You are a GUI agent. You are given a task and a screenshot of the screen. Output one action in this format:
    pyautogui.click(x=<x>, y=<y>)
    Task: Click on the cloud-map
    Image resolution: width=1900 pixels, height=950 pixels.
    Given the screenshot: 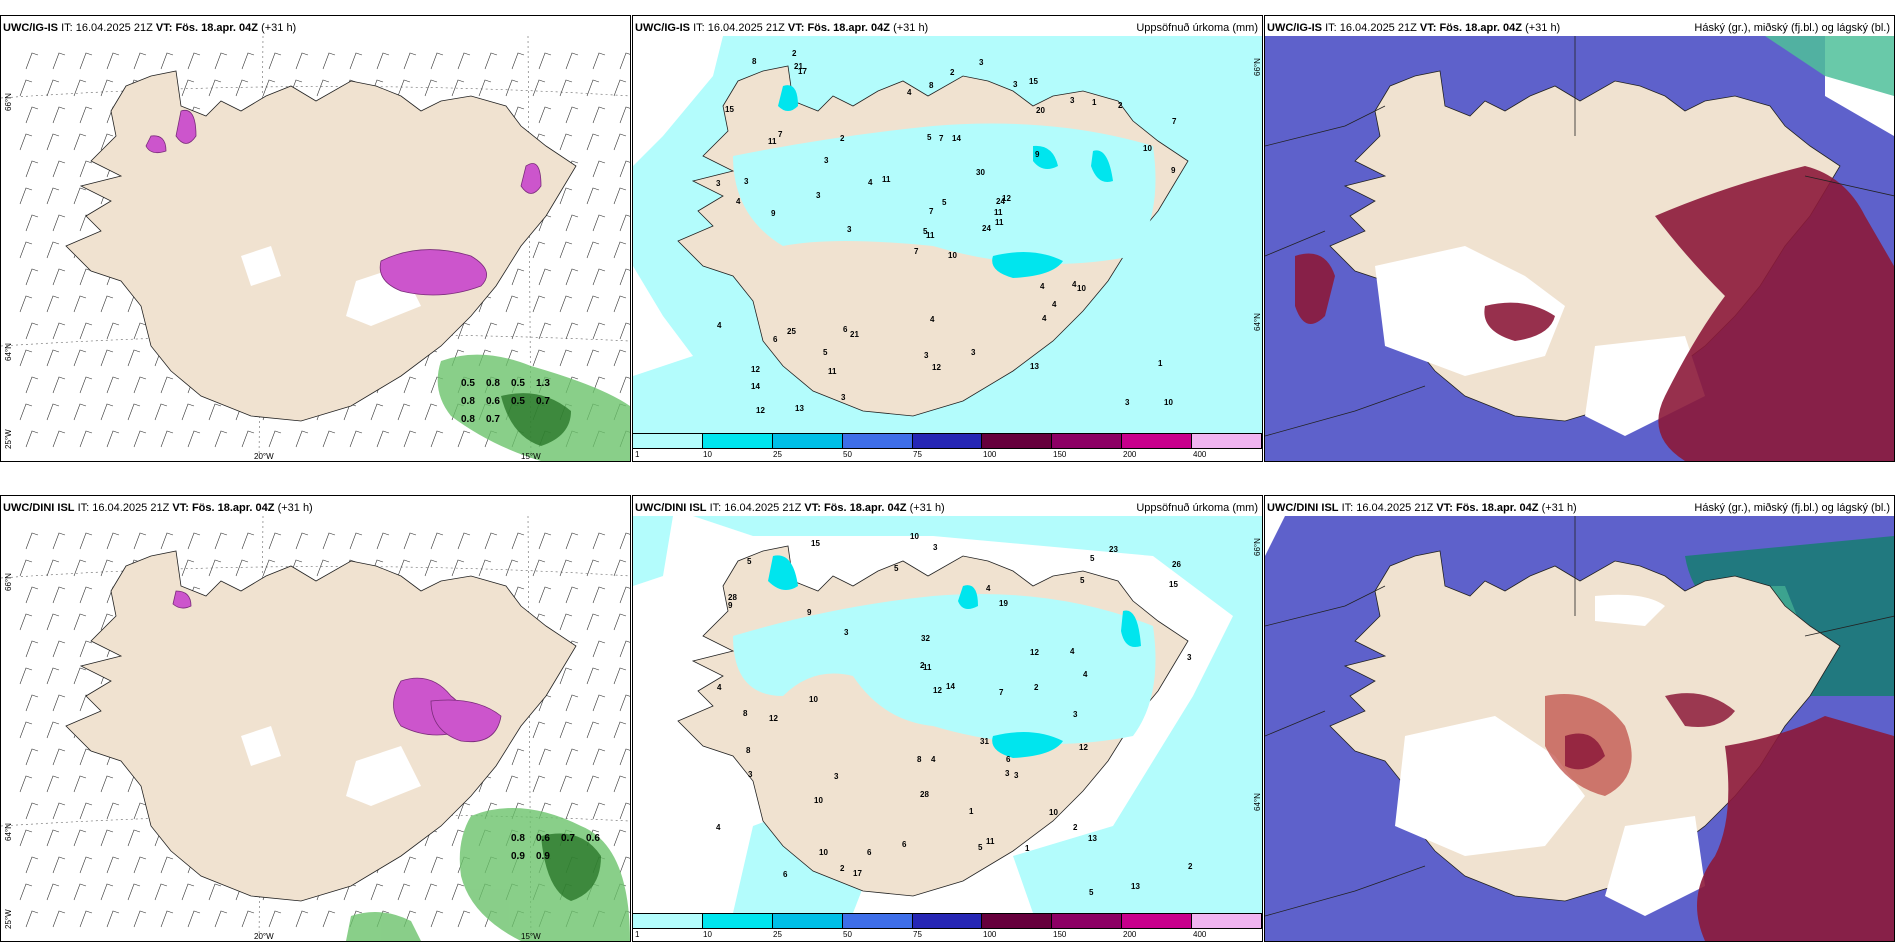 What is the action you would take?
    pyautogui.click(x=1579, y=728)
    